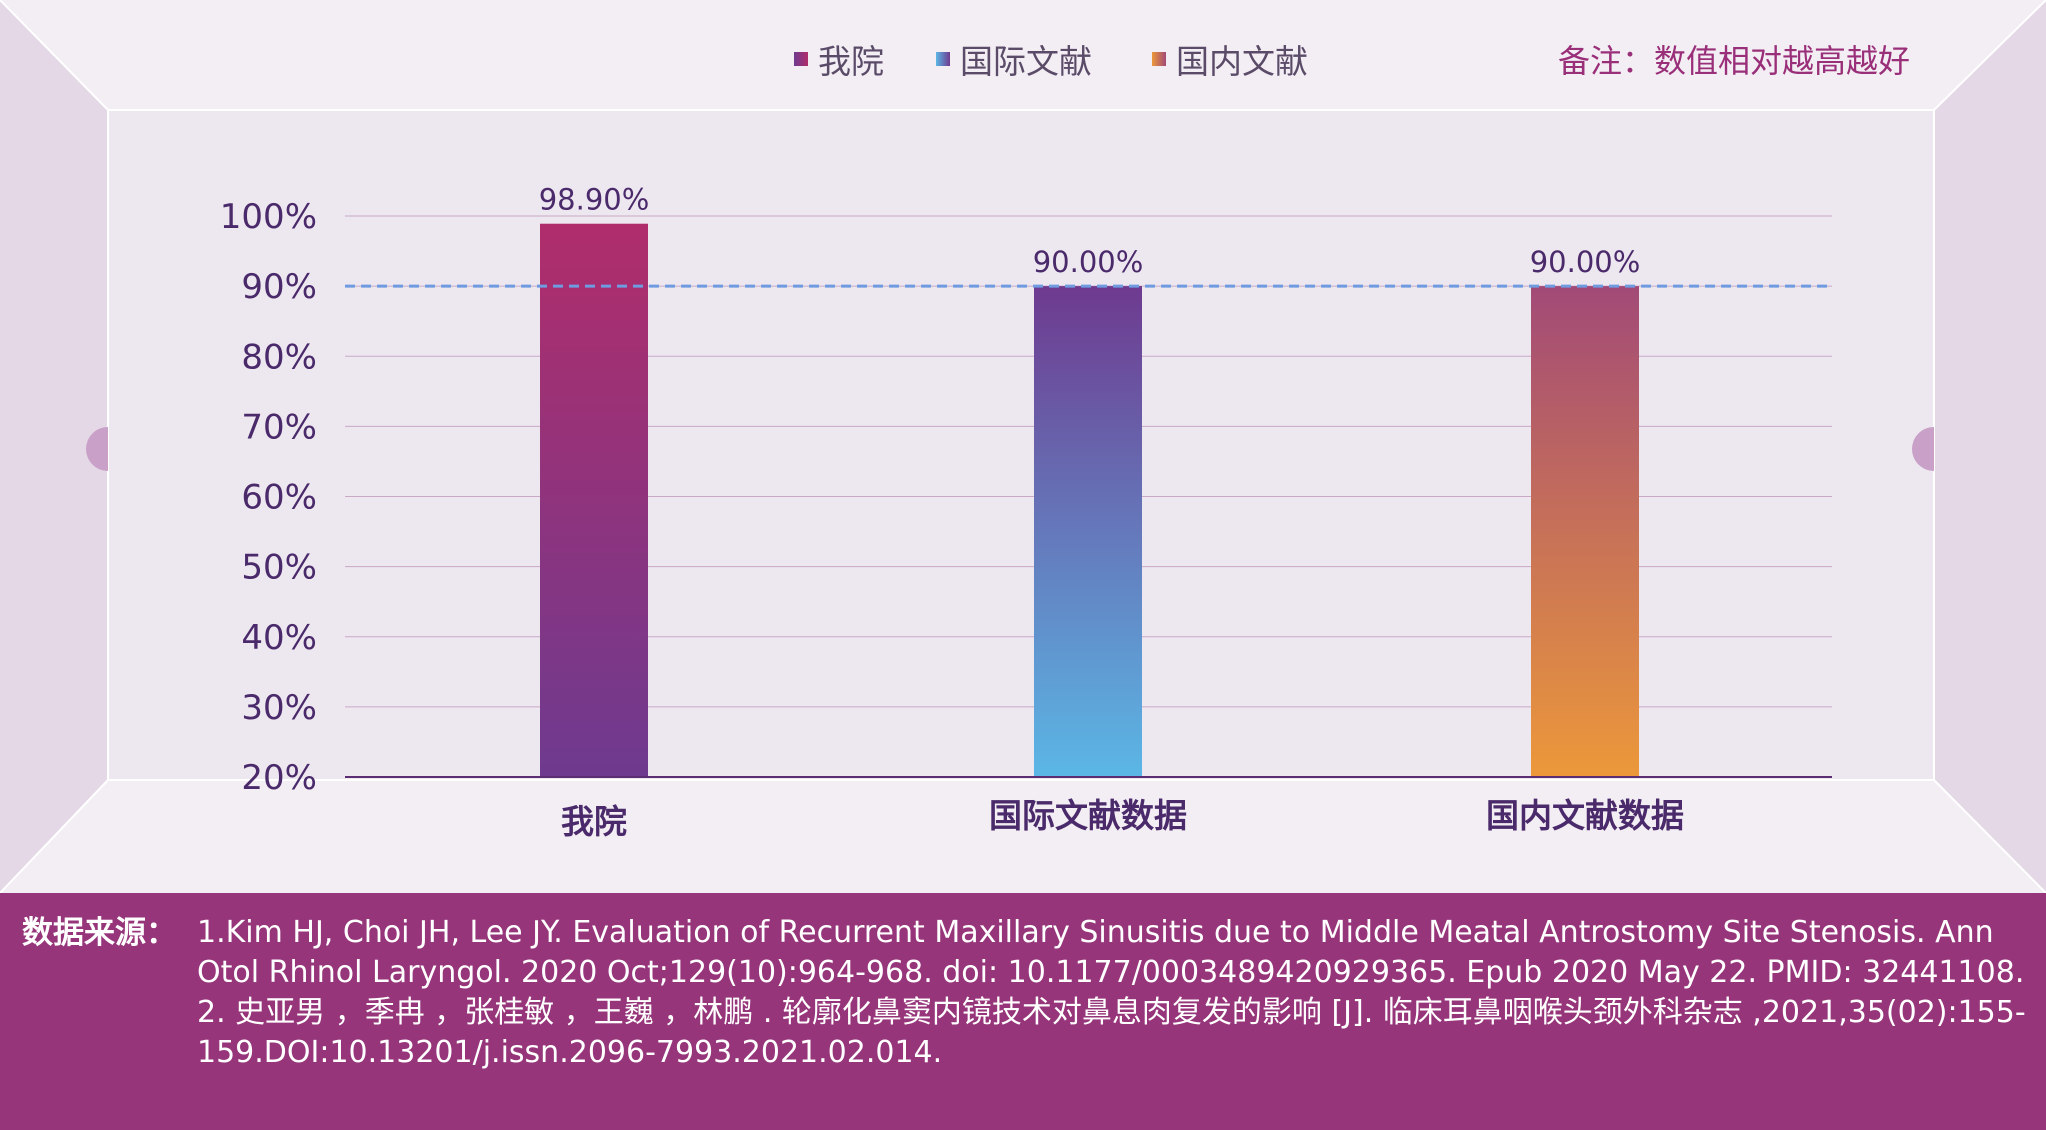 The image size is (2046, 1130). Describe the element at coordinates (1242, 61) in the screenshot. I see `legend-label-domestic: 国内文献` at that location.